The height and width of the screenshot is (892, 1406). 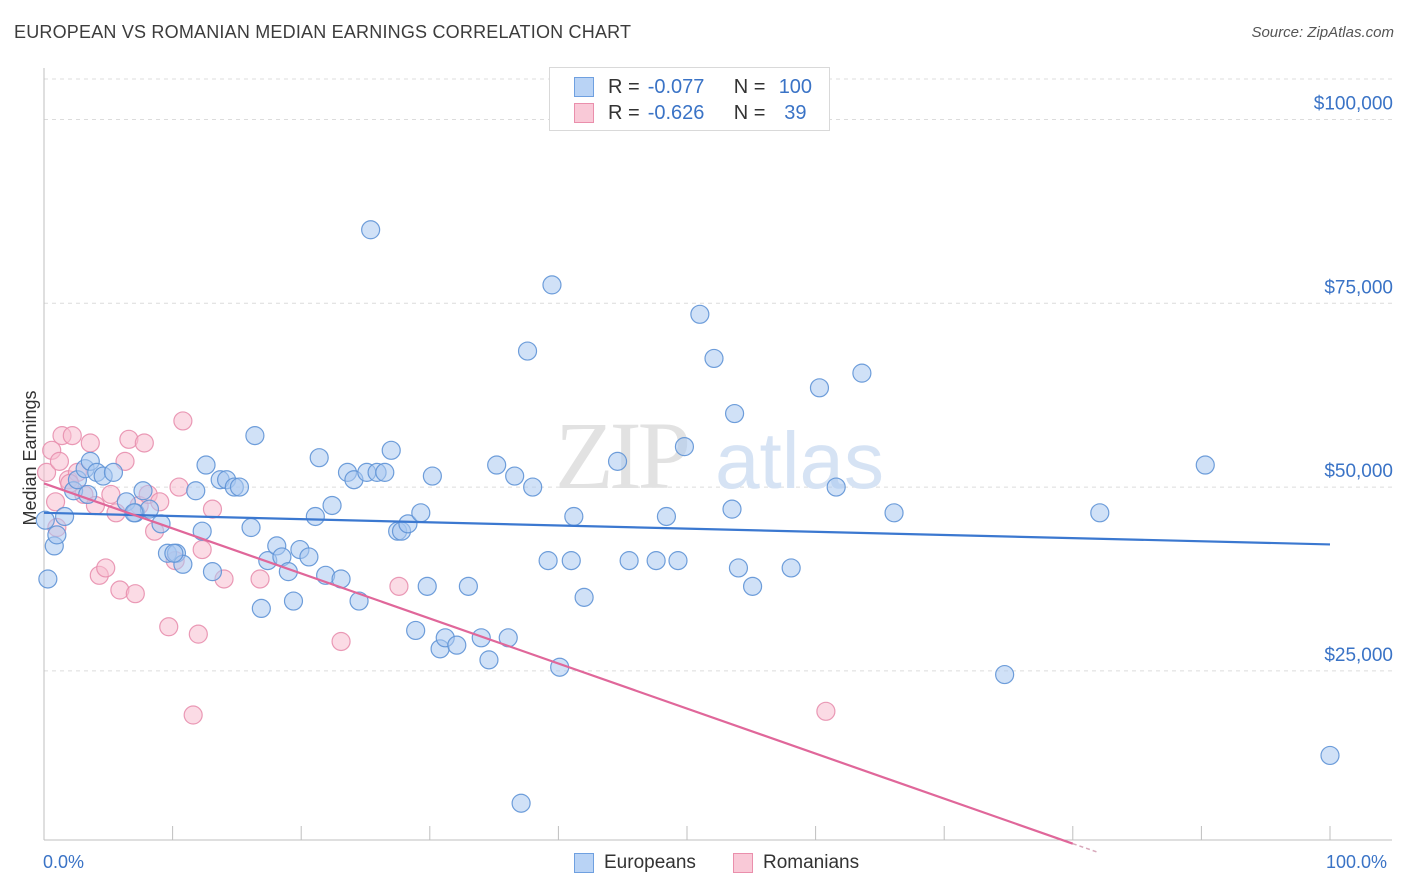 I want to click on y-tick-labels: $25,000 $50,000 $75,000 $100,000, so click(x=1353, y=379).